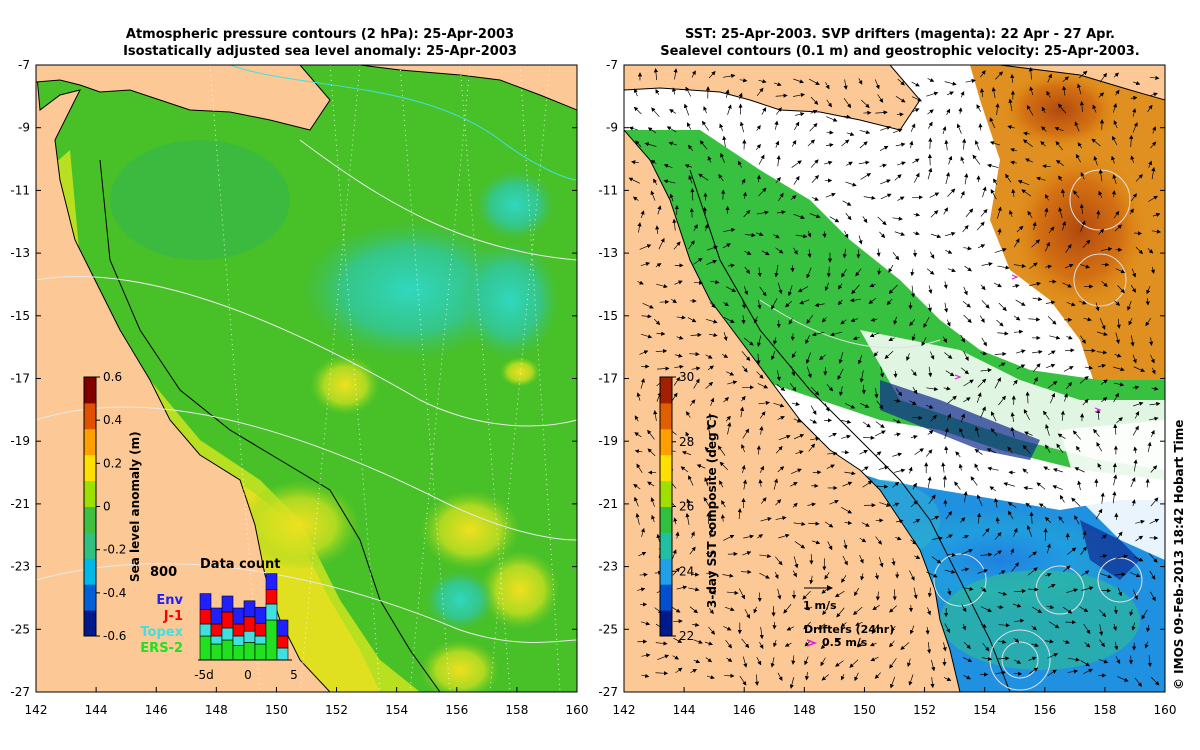 The width and height of the screenshot is (1200, 750). Describe the element at coordinates (1044, 710) in the screenshot. I see `x-tick-label: 156` at that location.